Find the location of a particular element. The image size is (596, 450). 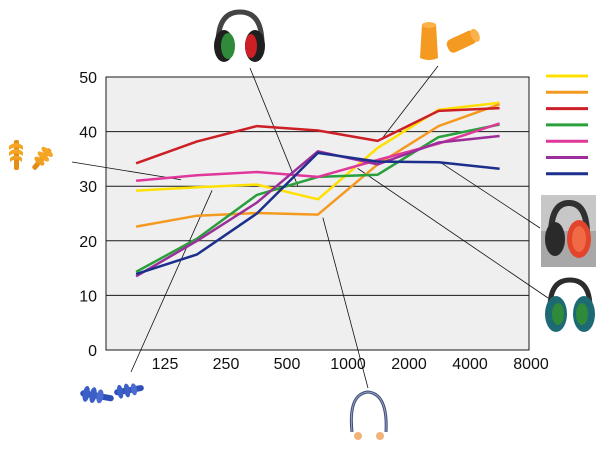

flanged-earplugs-orange-icon is located at coordinates (31, 155).